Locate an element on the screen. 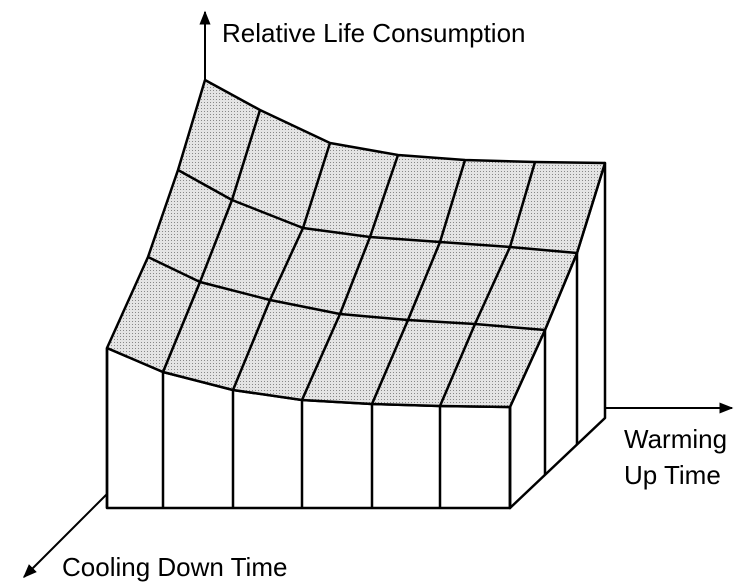 The width and height of the screenshot is (753, 588). cooling-axis-arrow is located at coordinates (65, 535).